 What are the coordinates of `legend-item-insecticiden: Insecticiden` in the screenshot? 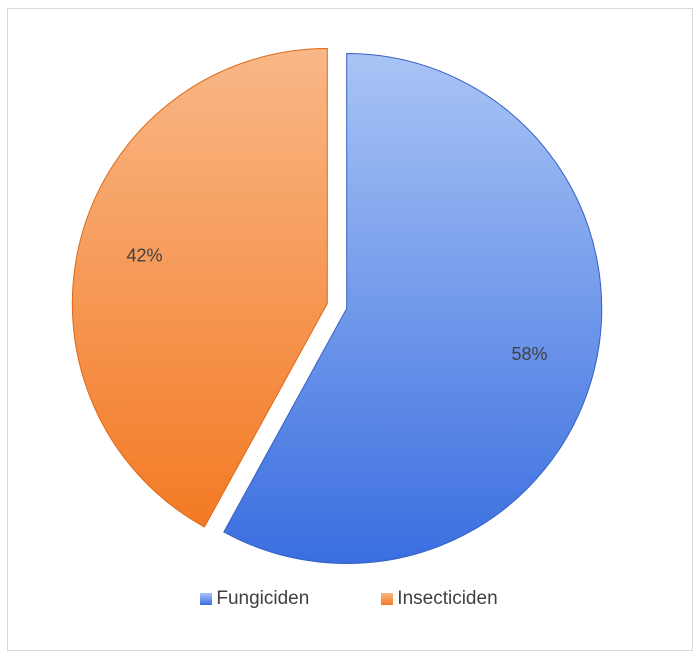 It's located at (439, 599).